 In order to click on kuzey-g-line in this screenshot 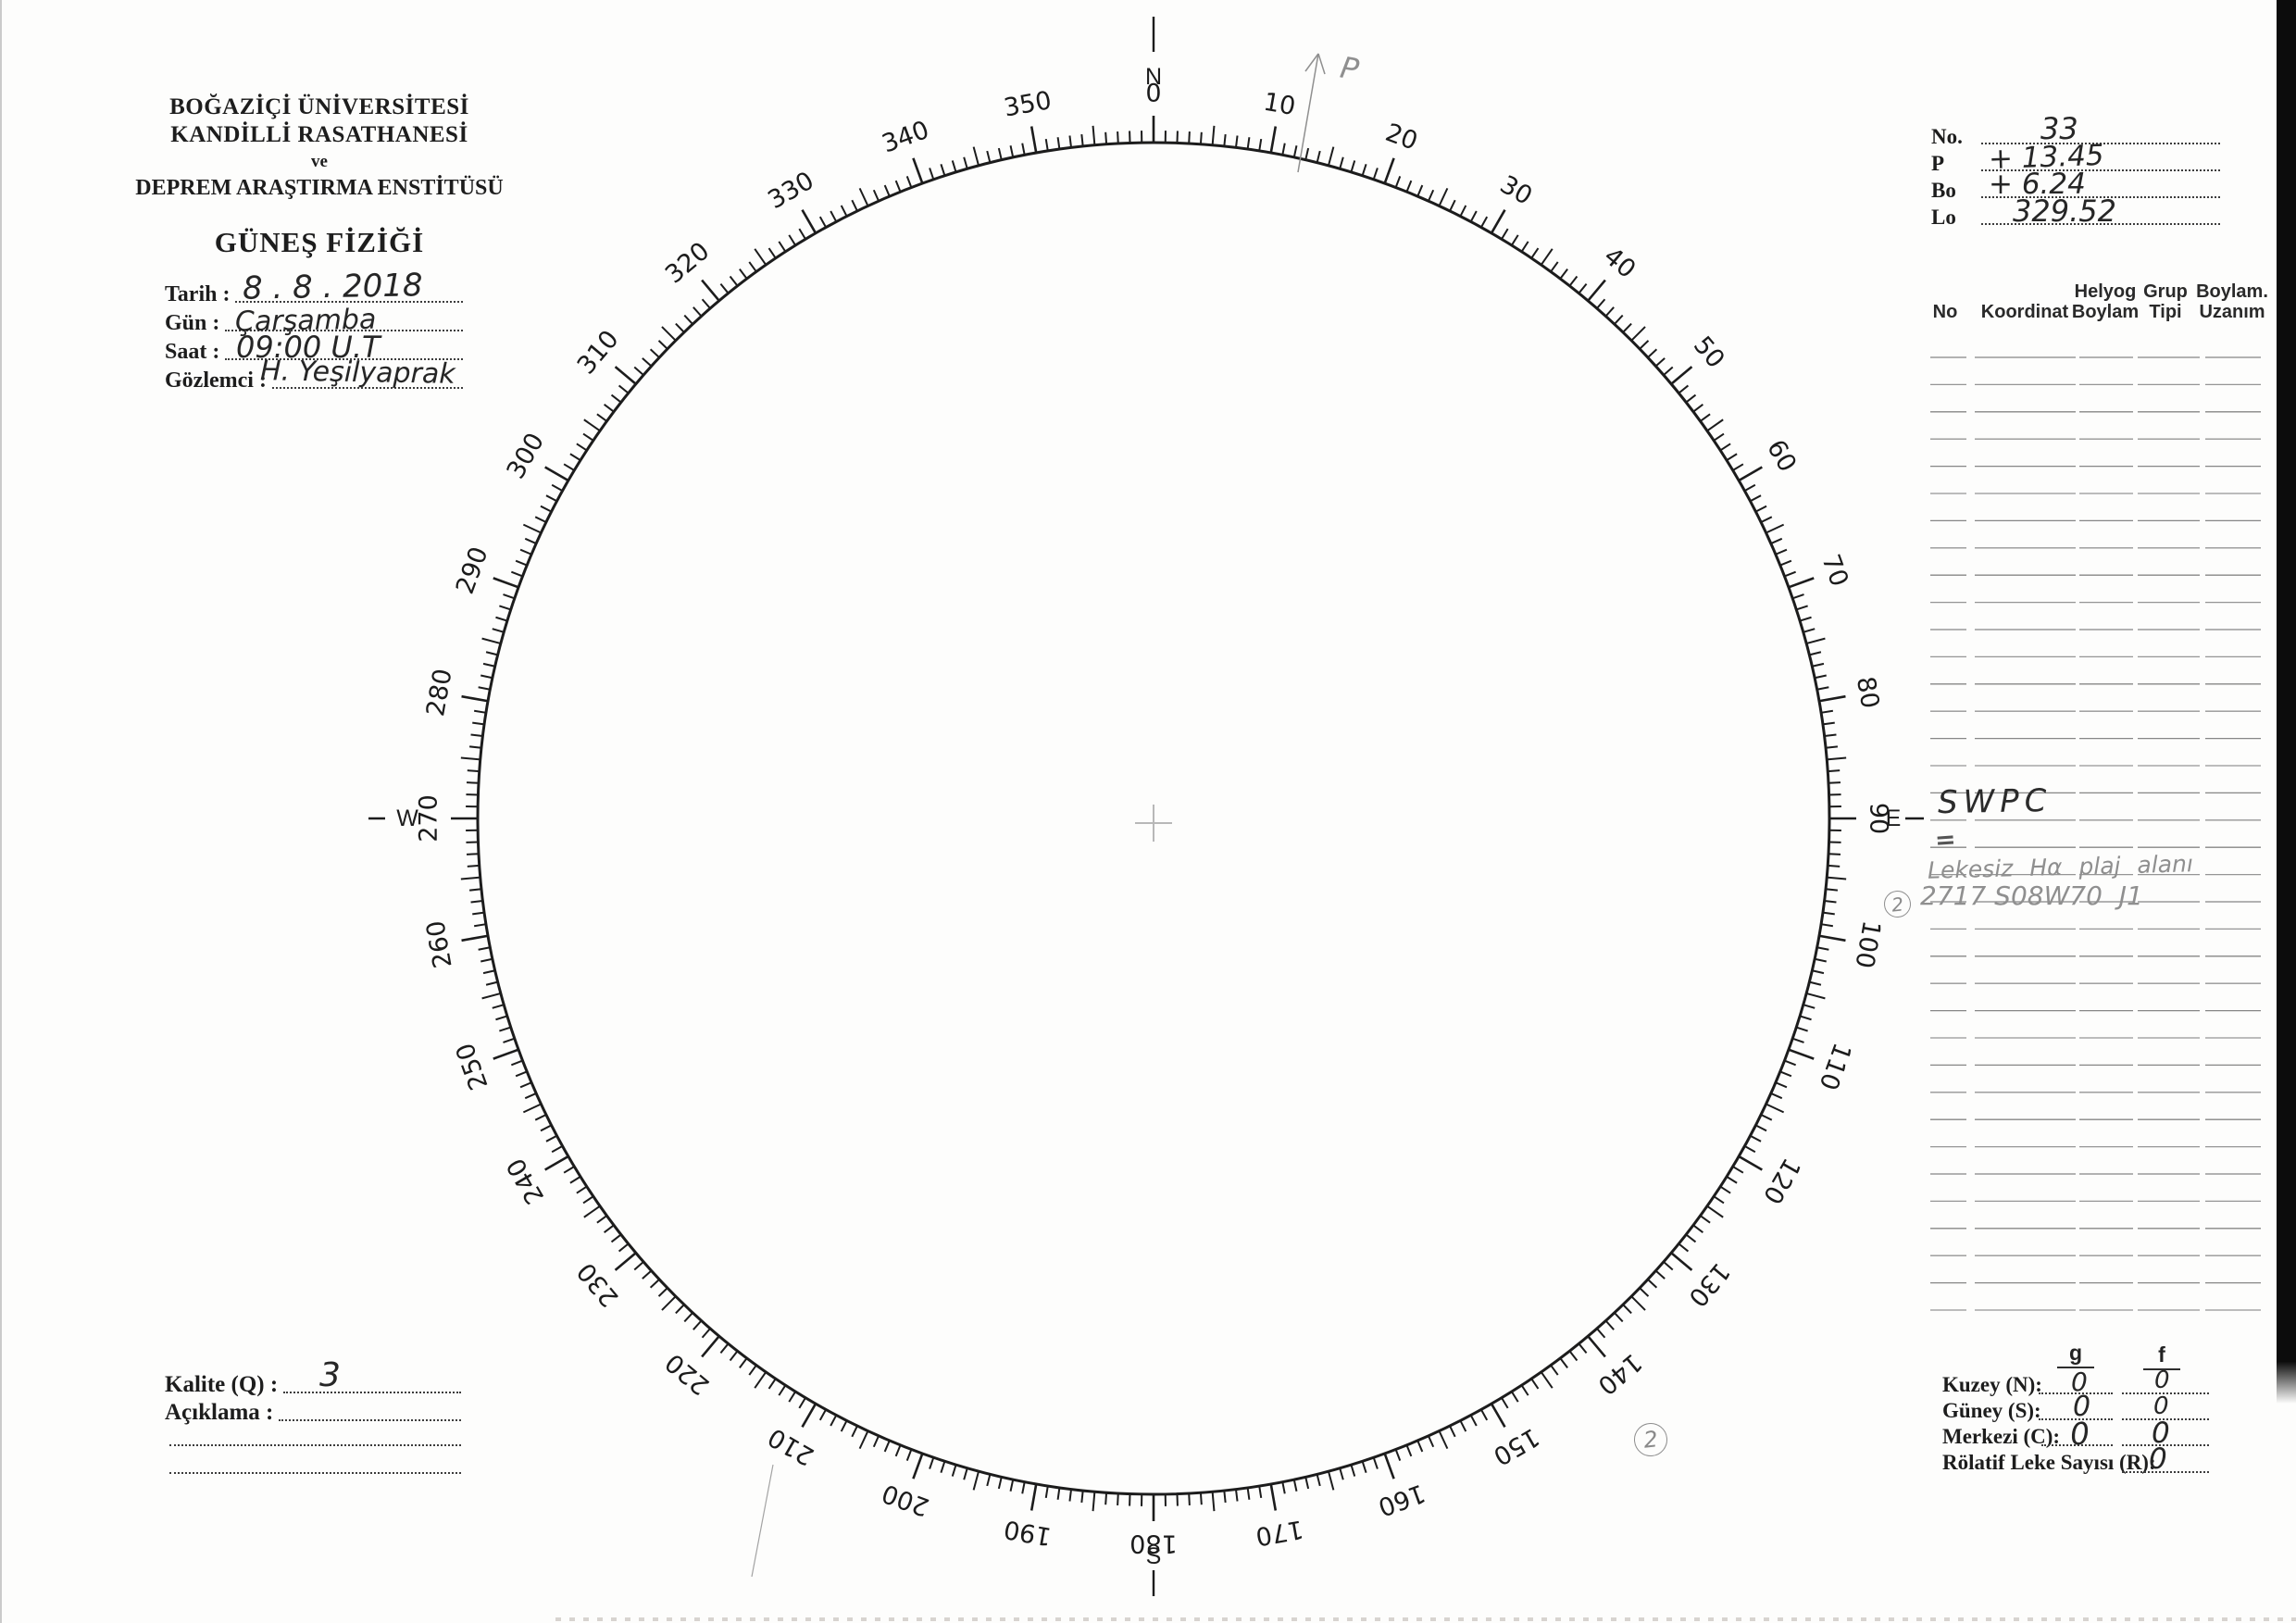, I will do `click(2076, 1393)`.